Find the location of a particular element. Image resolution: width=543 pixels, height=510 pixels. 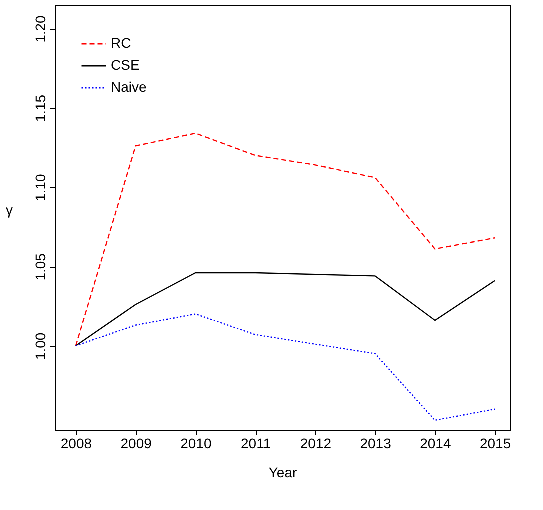

y-tick-label: 1.20 is located at coordinates (40, 29).